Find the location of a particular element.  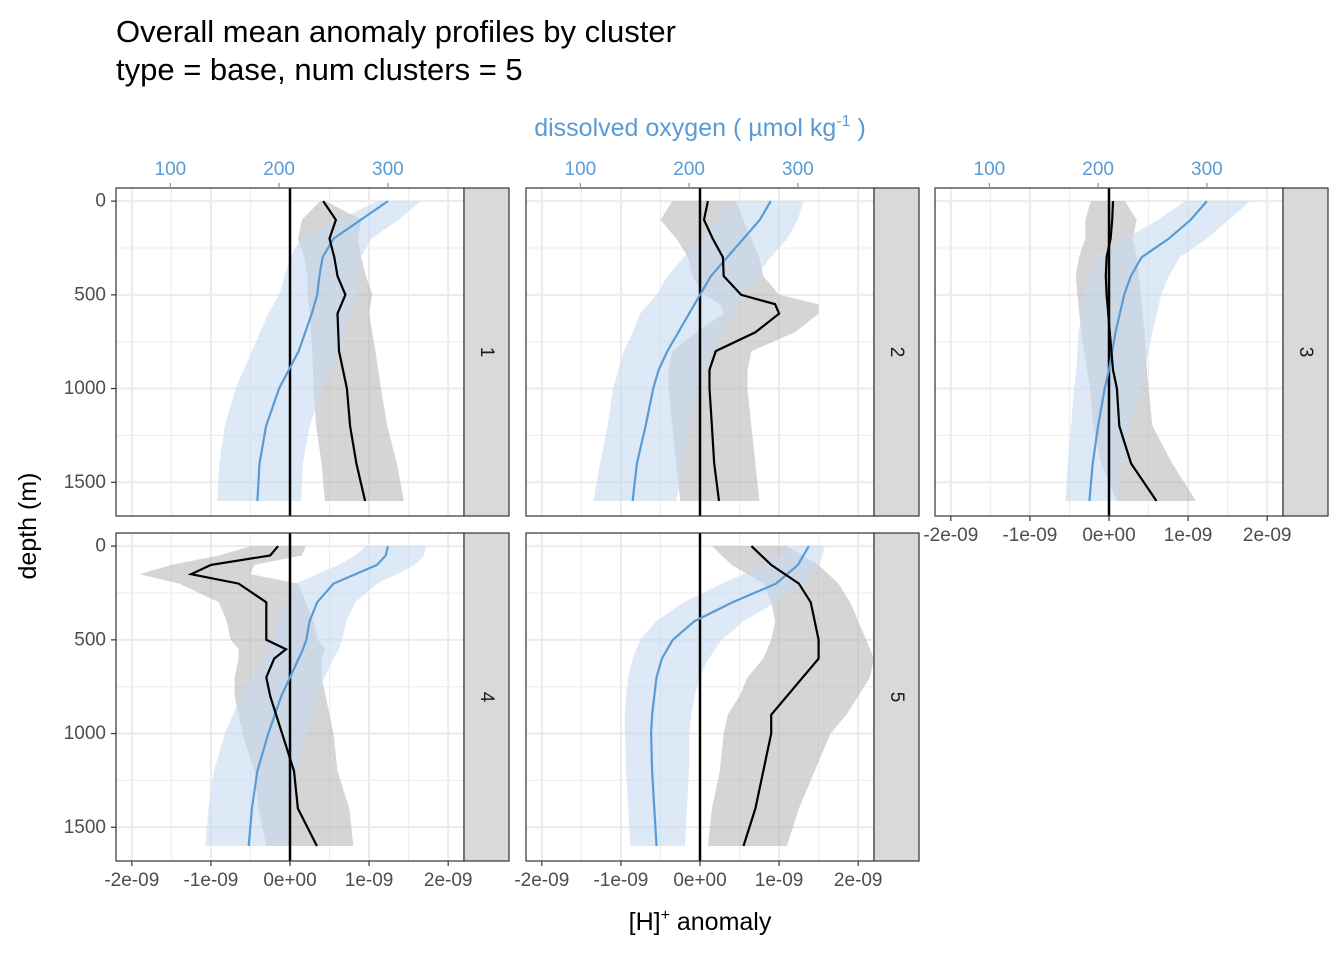

secondary-axis-title-suffix: ) is located at coordinates (858, 128).